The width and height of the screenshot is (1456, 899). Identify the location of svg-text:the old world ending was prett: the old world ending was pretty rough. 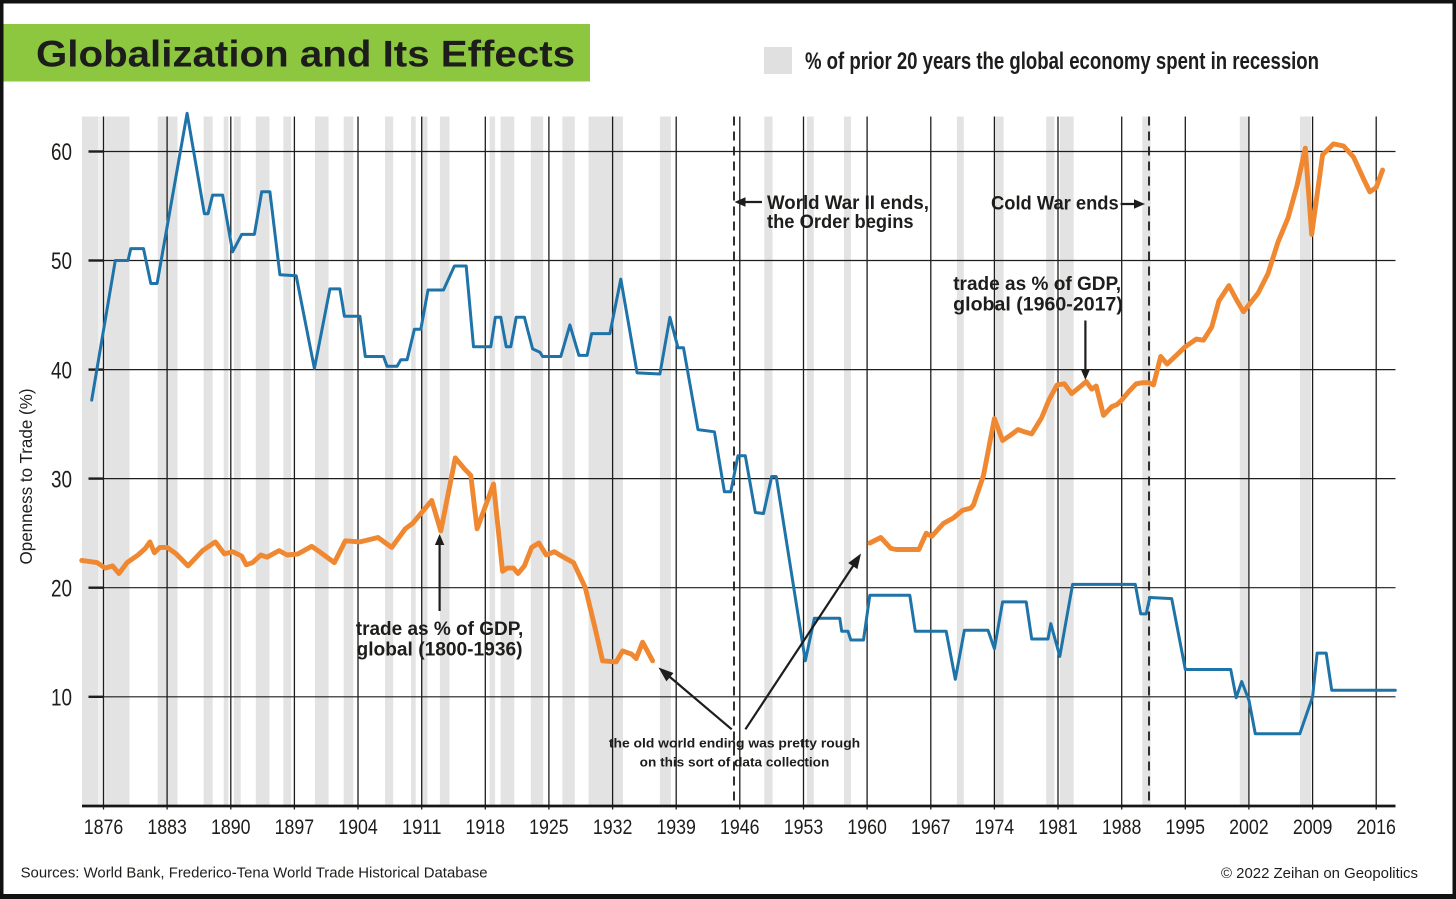
(734, 742).